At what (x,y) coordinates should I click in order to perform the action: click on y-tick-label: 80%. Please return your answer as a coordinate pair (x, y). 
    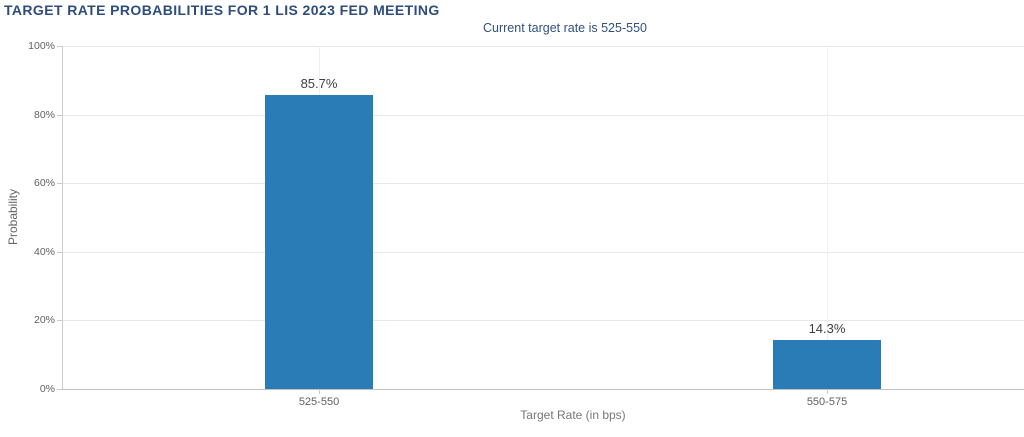
    Looking at the image, I should click on (44, 114).